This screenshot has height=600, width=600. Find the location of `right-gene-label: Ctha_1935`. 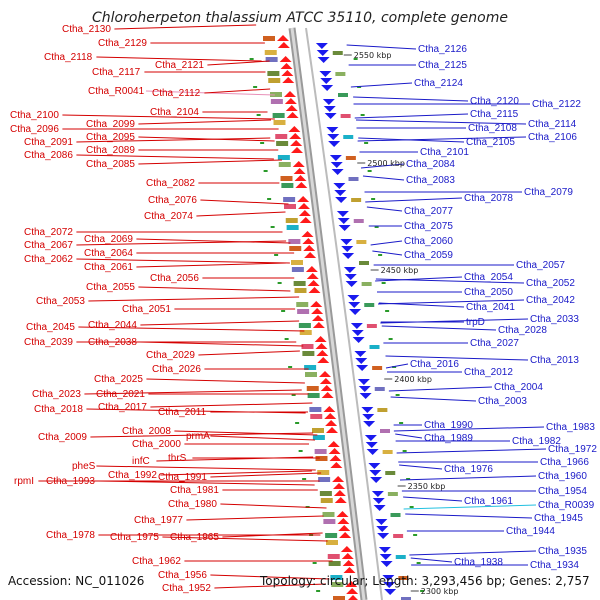

right-gene-label: Ctha_1935 is located at coordinates (562, 551).